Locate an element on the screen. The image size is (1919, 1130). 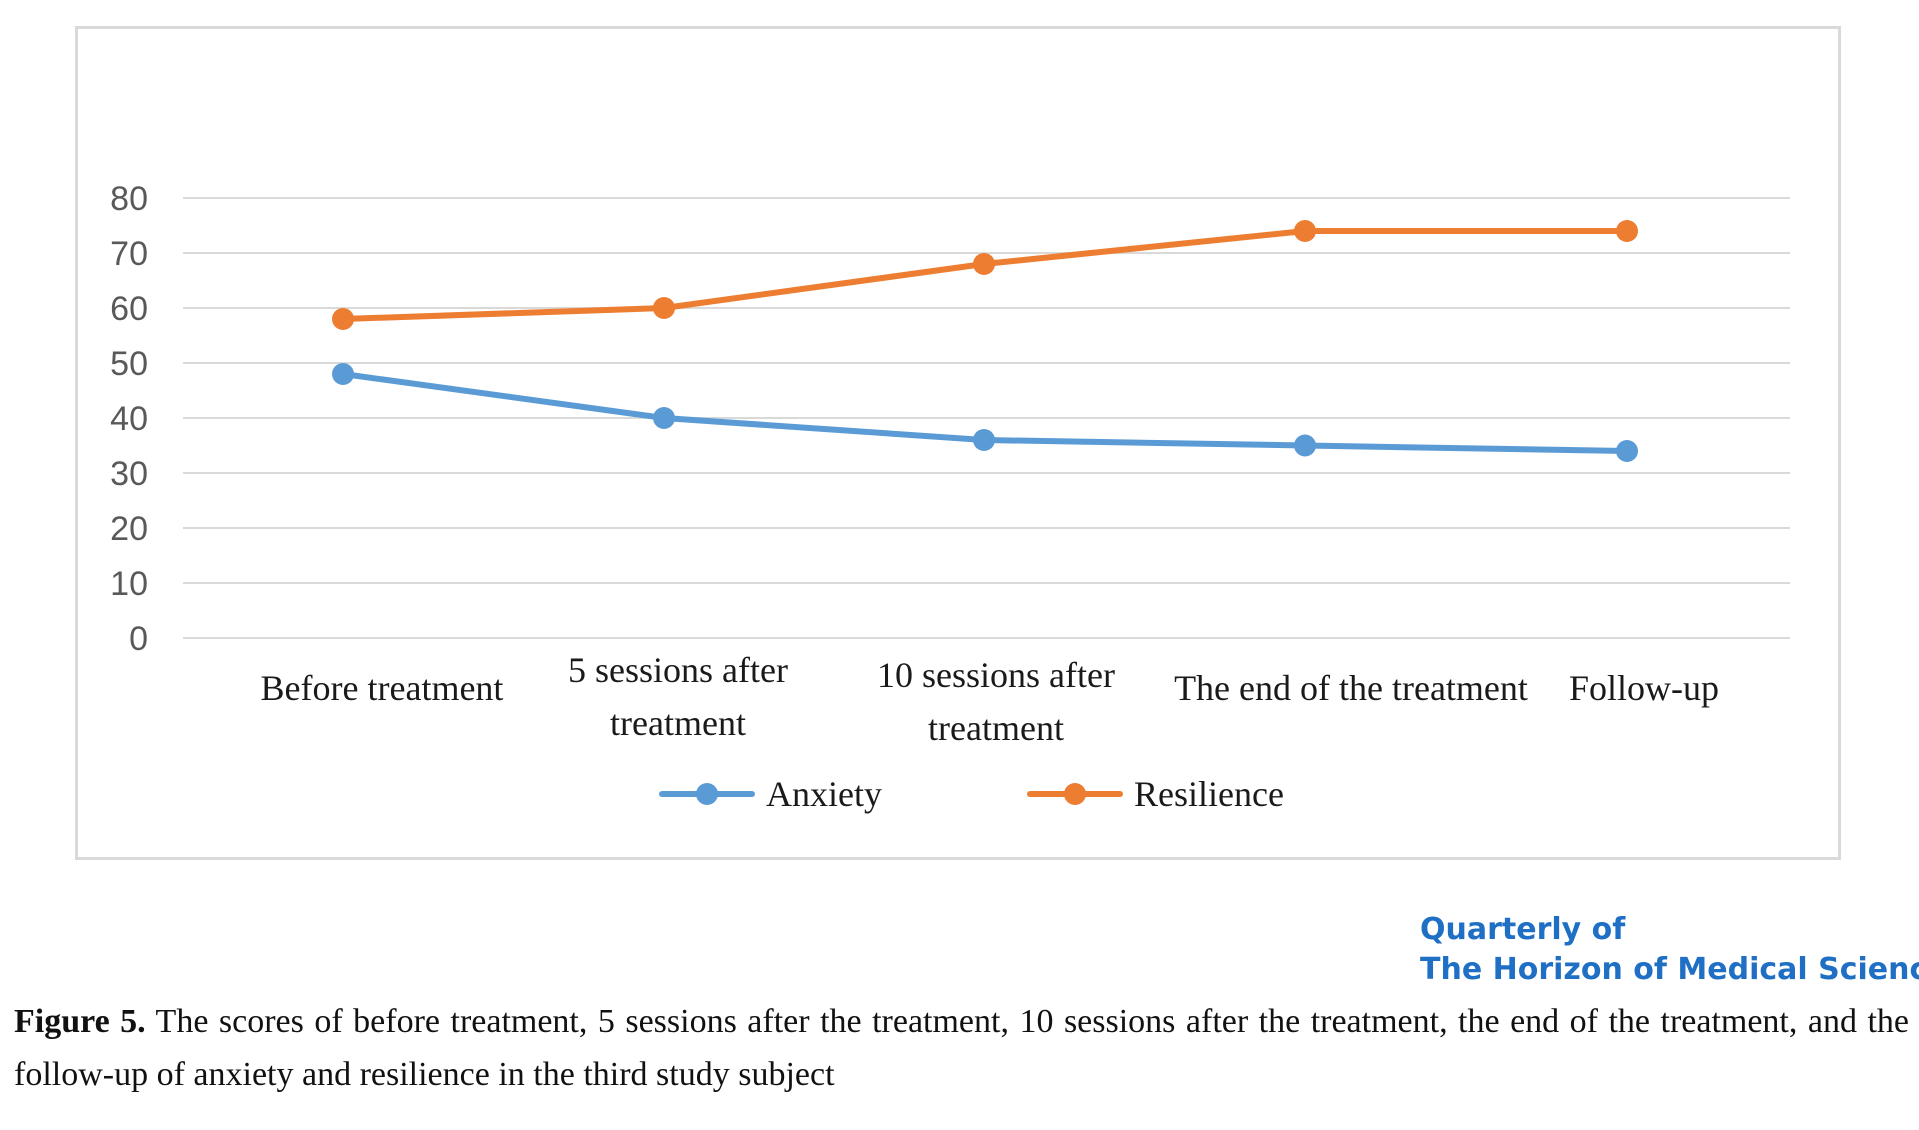
figure-label: Figure 5. is located at coordinates (80, 1021).